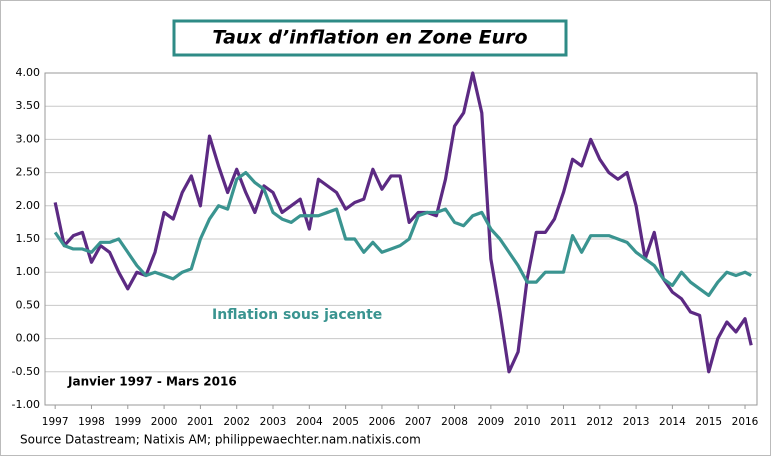 This screenshot has width=771, height=460. Describe the element at coordinates (26, 404) in the screenshot. I see `y-tick-label: -1.00` at that location.